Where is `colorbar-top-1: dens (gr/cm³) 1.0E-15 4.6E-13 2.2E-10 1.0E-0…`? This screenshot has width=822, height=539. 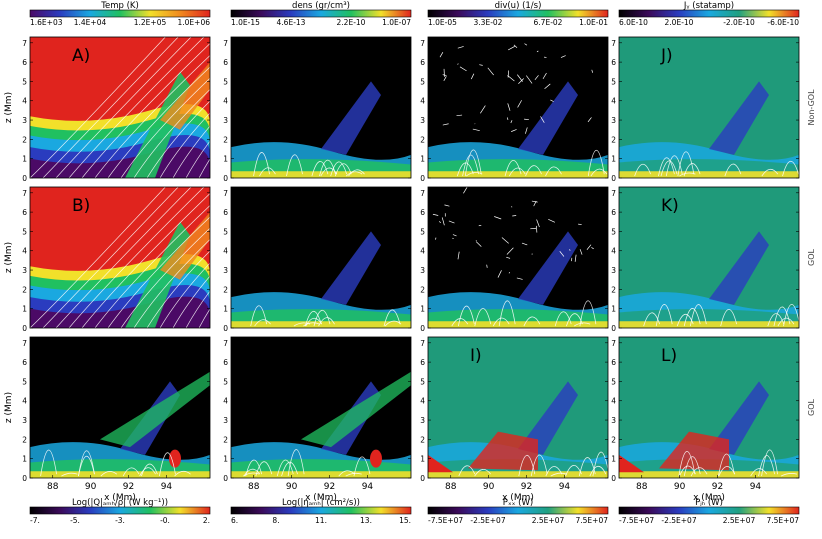 colorbar-top-1: dens (gr/cm³) 1.0E-15 4.6E-13 2.2E-10 1.0E-0… is located at coordinates (321, 14).